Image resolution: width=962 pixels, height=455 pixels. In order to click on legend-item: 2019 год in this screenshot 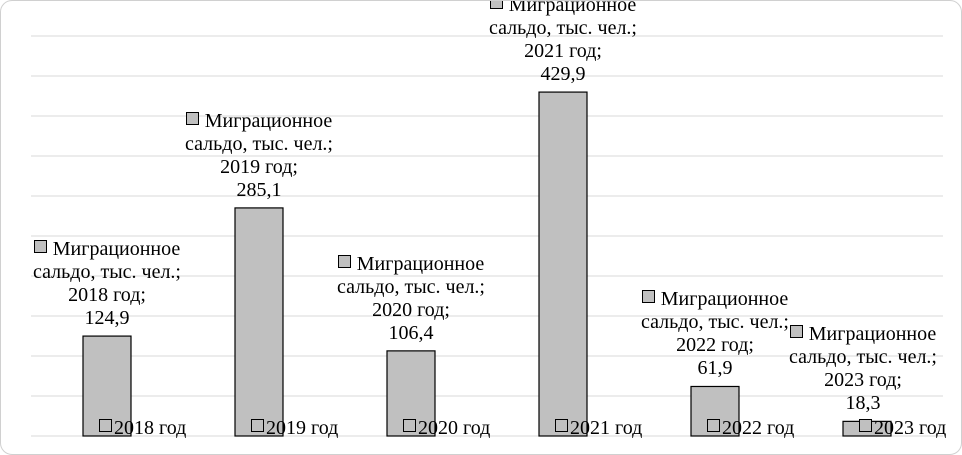, I will do `click(294, 428)`.